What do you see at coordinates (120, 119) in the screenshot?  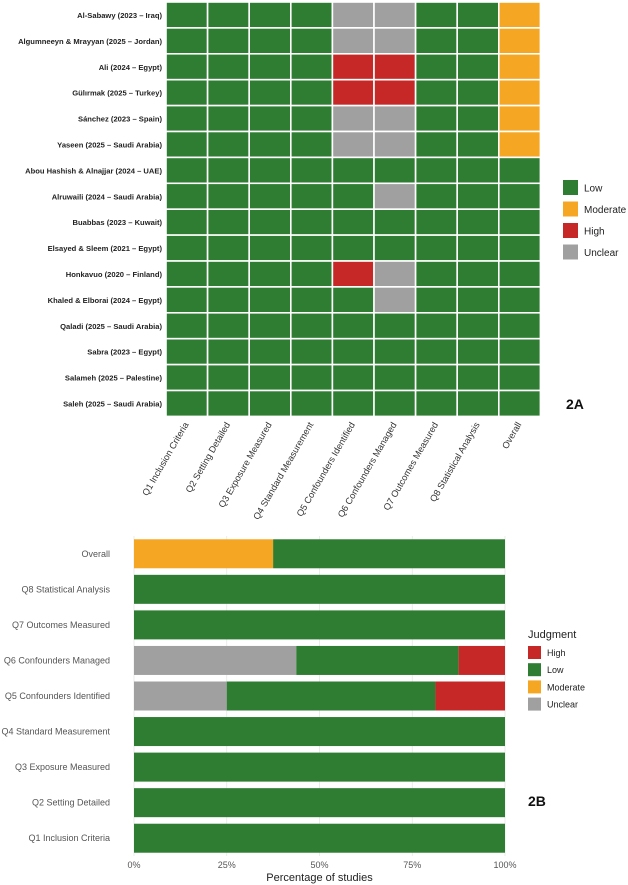 I see `heatmap-row-label-sanchez-2023-spain: Sánchez (2023 – Spain)` at bounding box center [120, 119].